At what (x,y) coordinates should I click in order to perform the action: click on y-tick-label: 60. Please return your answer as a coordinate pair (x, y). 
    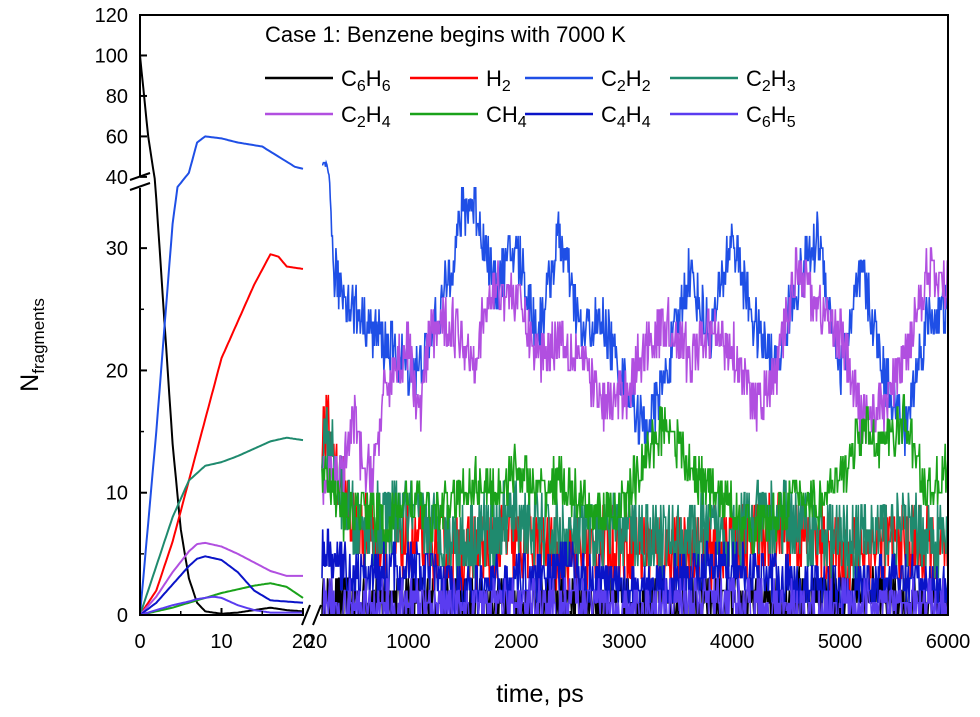
    Looking at the image, I should click on (117, 137).